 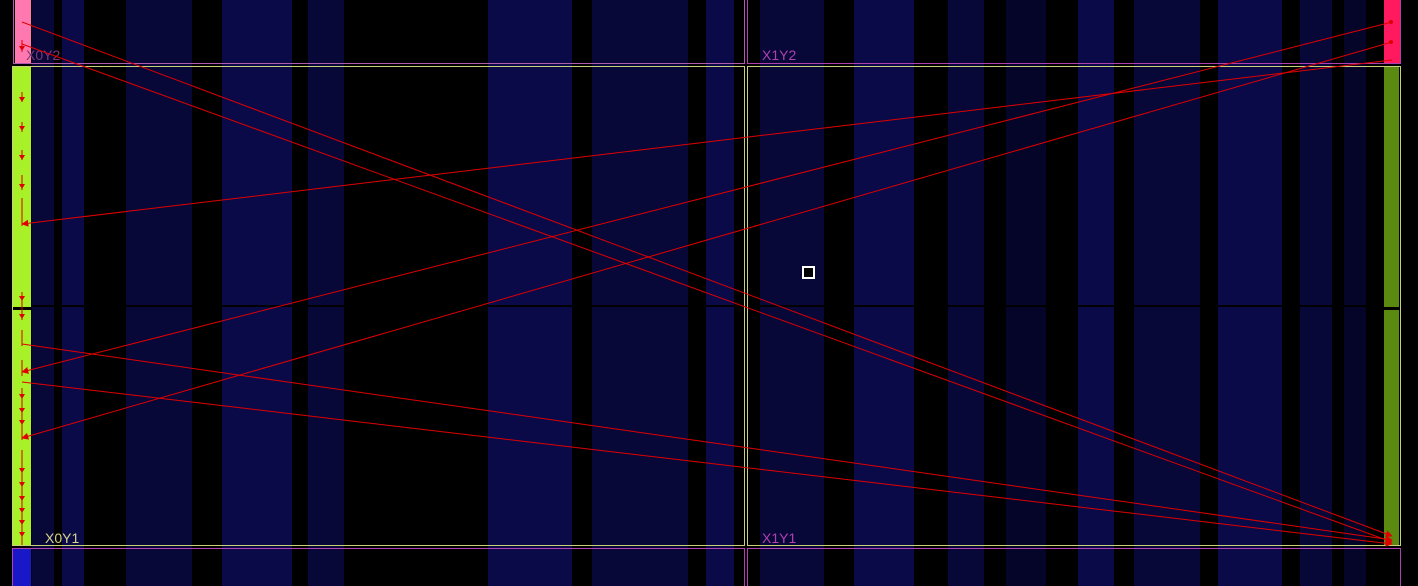 I want to click on io-bank-left-top, so click(x=23, y=32).